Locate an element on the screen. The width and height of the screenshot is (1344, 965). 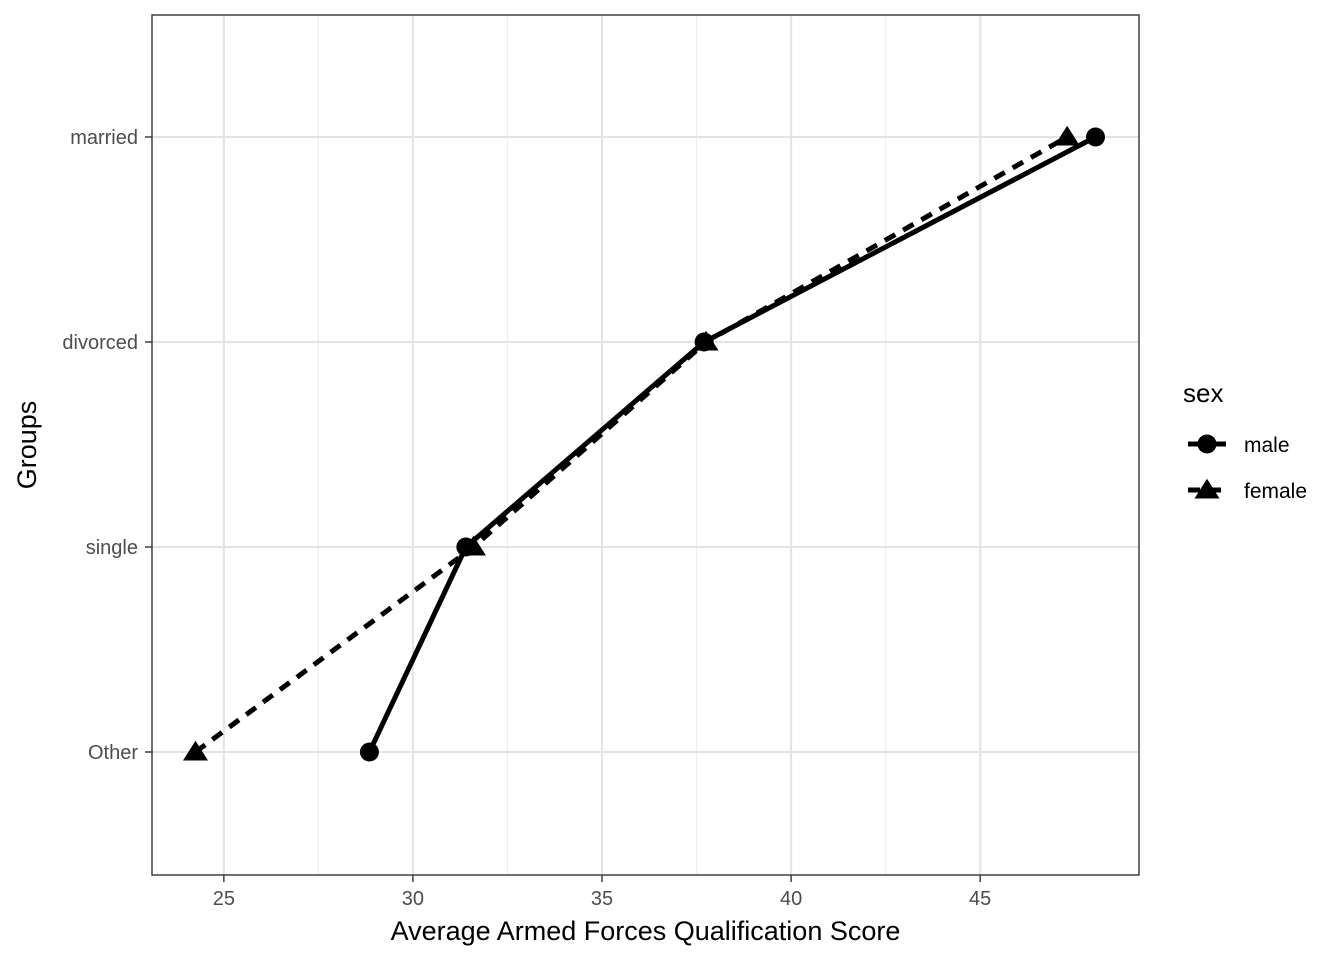
y-tick-label: married is located at coordinates (104, 138).